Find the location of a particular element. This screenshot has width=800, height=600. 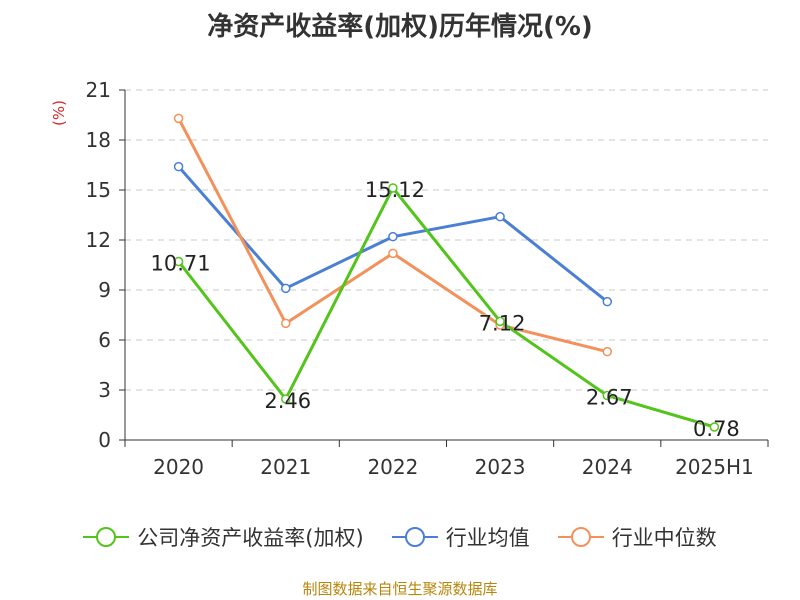

y-tick-label: 21 is located at coordinates (98, 90).